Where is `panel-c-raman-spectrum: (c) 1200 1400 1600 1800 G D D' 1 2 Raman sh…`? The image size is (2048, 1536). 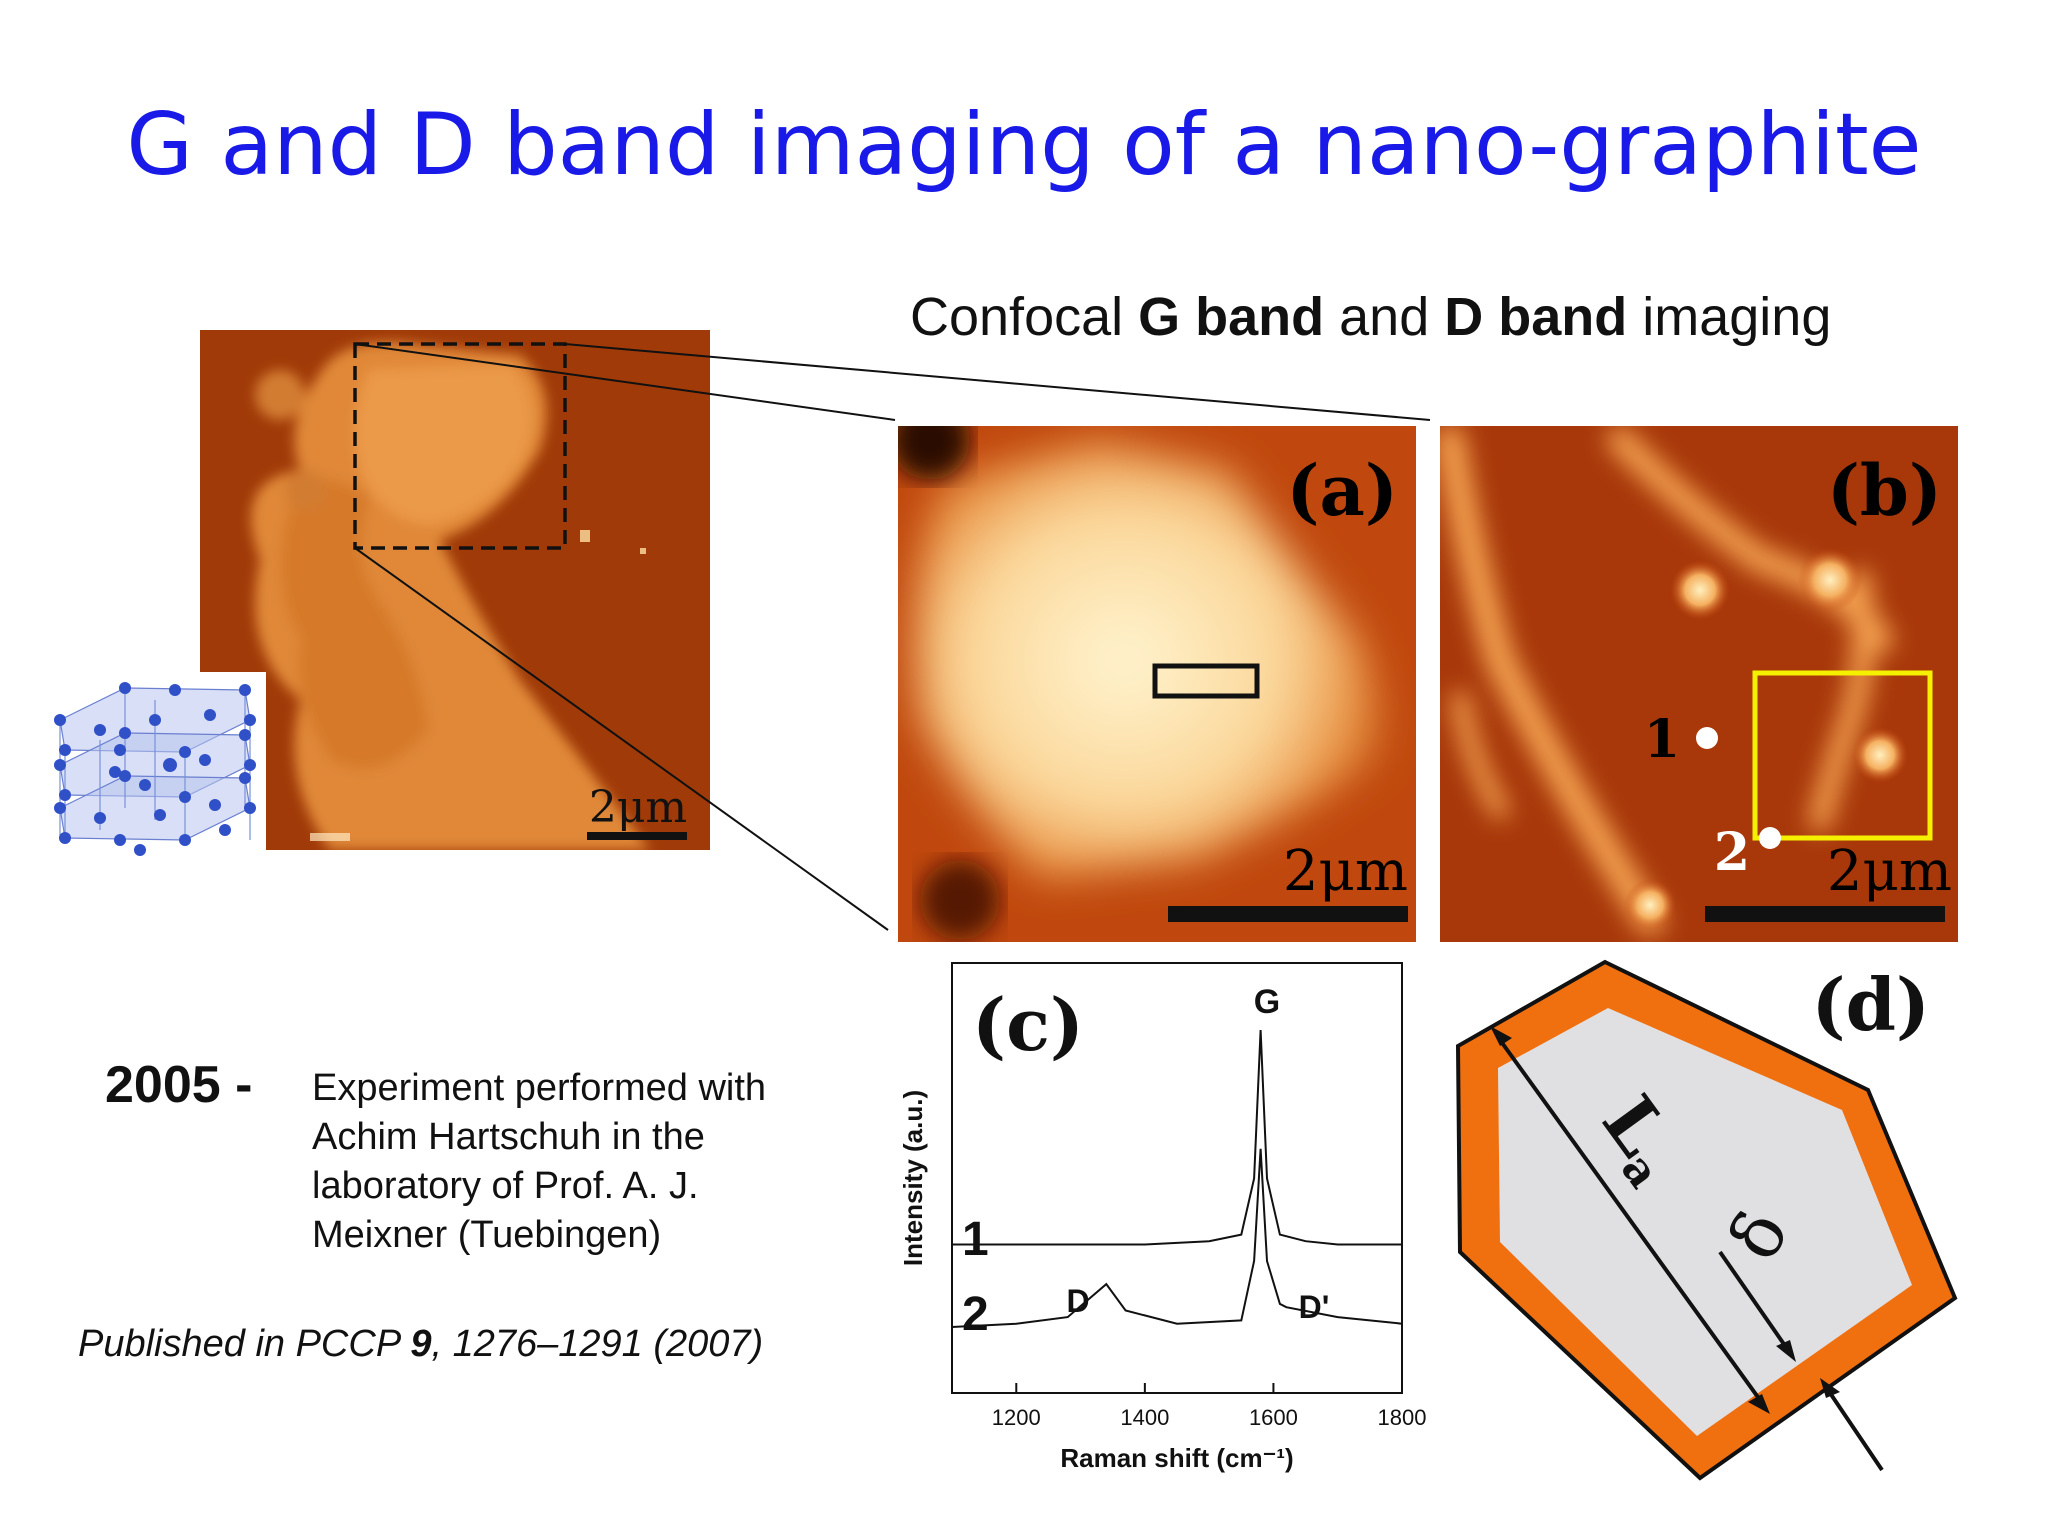 panel-c-raman-spectrum: (c) 1200 1400 1600 1800 G D D' 1 2 Raman sh… is located at coordinates (1162, 1217).